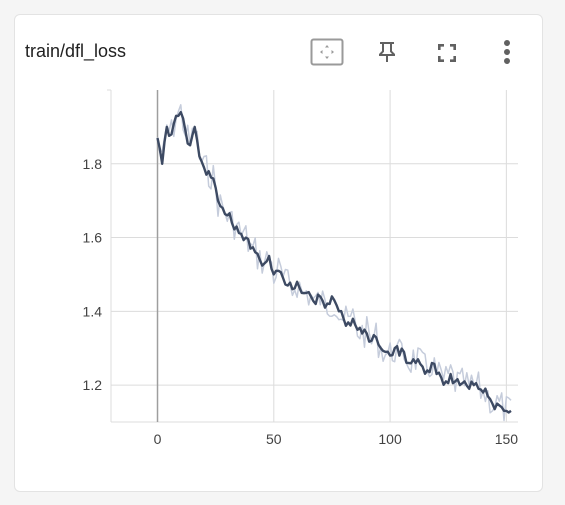 The width and height of the screenshot is (565, 505). Describe the element at coordinates (93, 164) in the screenshot. I see `y-tick-label: 1.8` at that location.